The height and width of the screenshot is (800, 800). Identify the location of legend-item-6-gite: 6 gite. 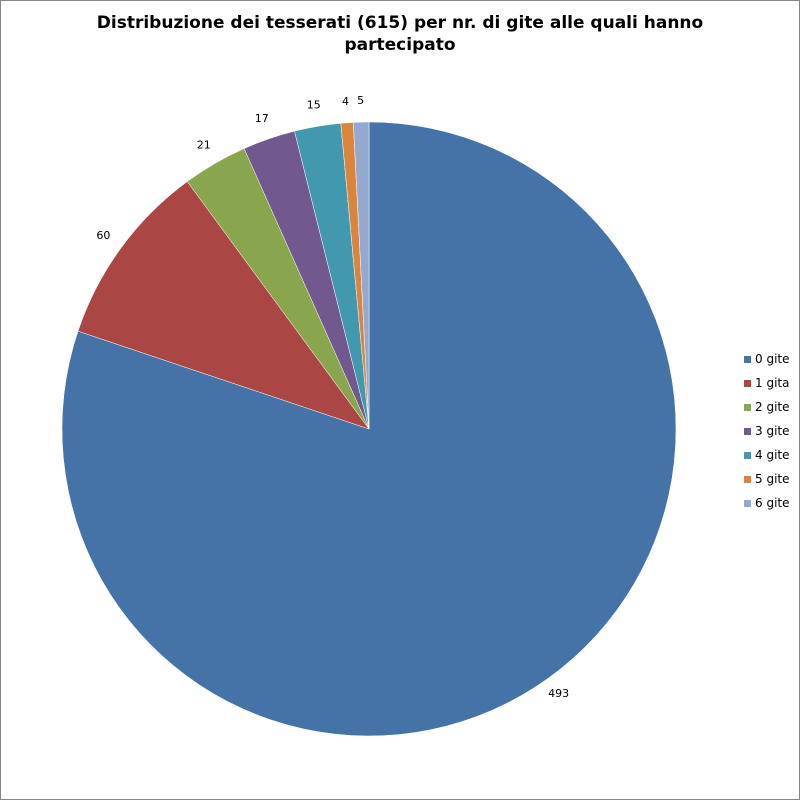
(767, 503).